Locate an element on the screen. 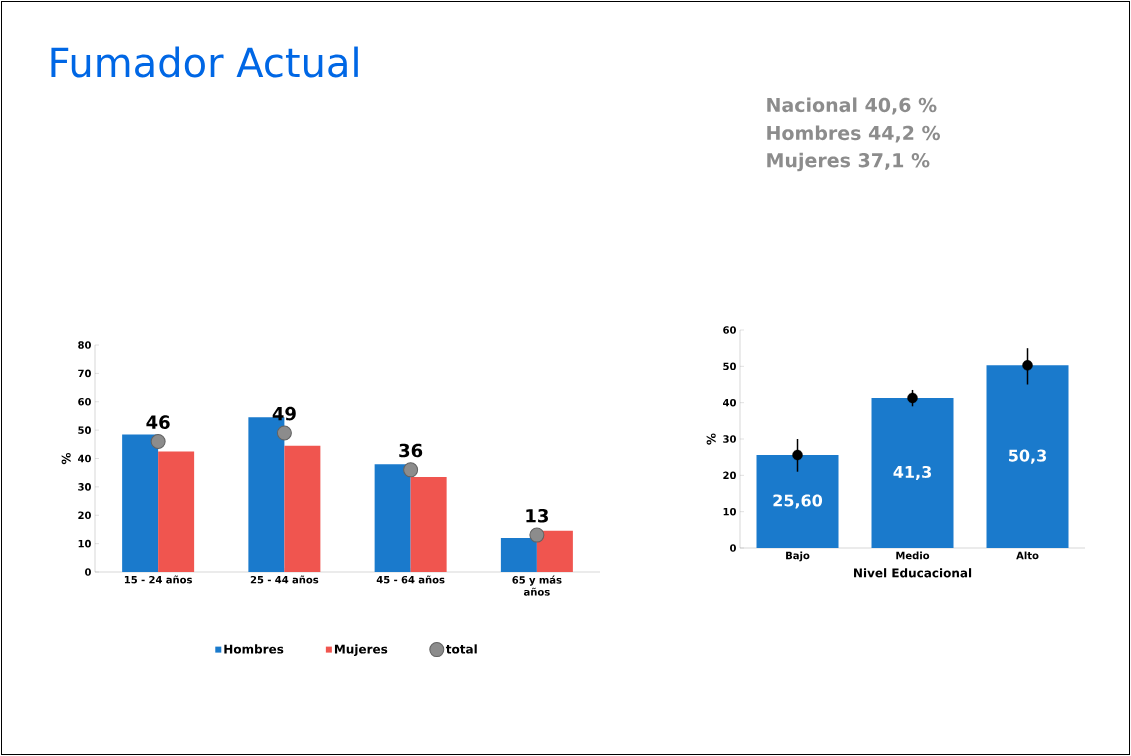  y-tick-label: 80 is located at coordinates (84, 345).